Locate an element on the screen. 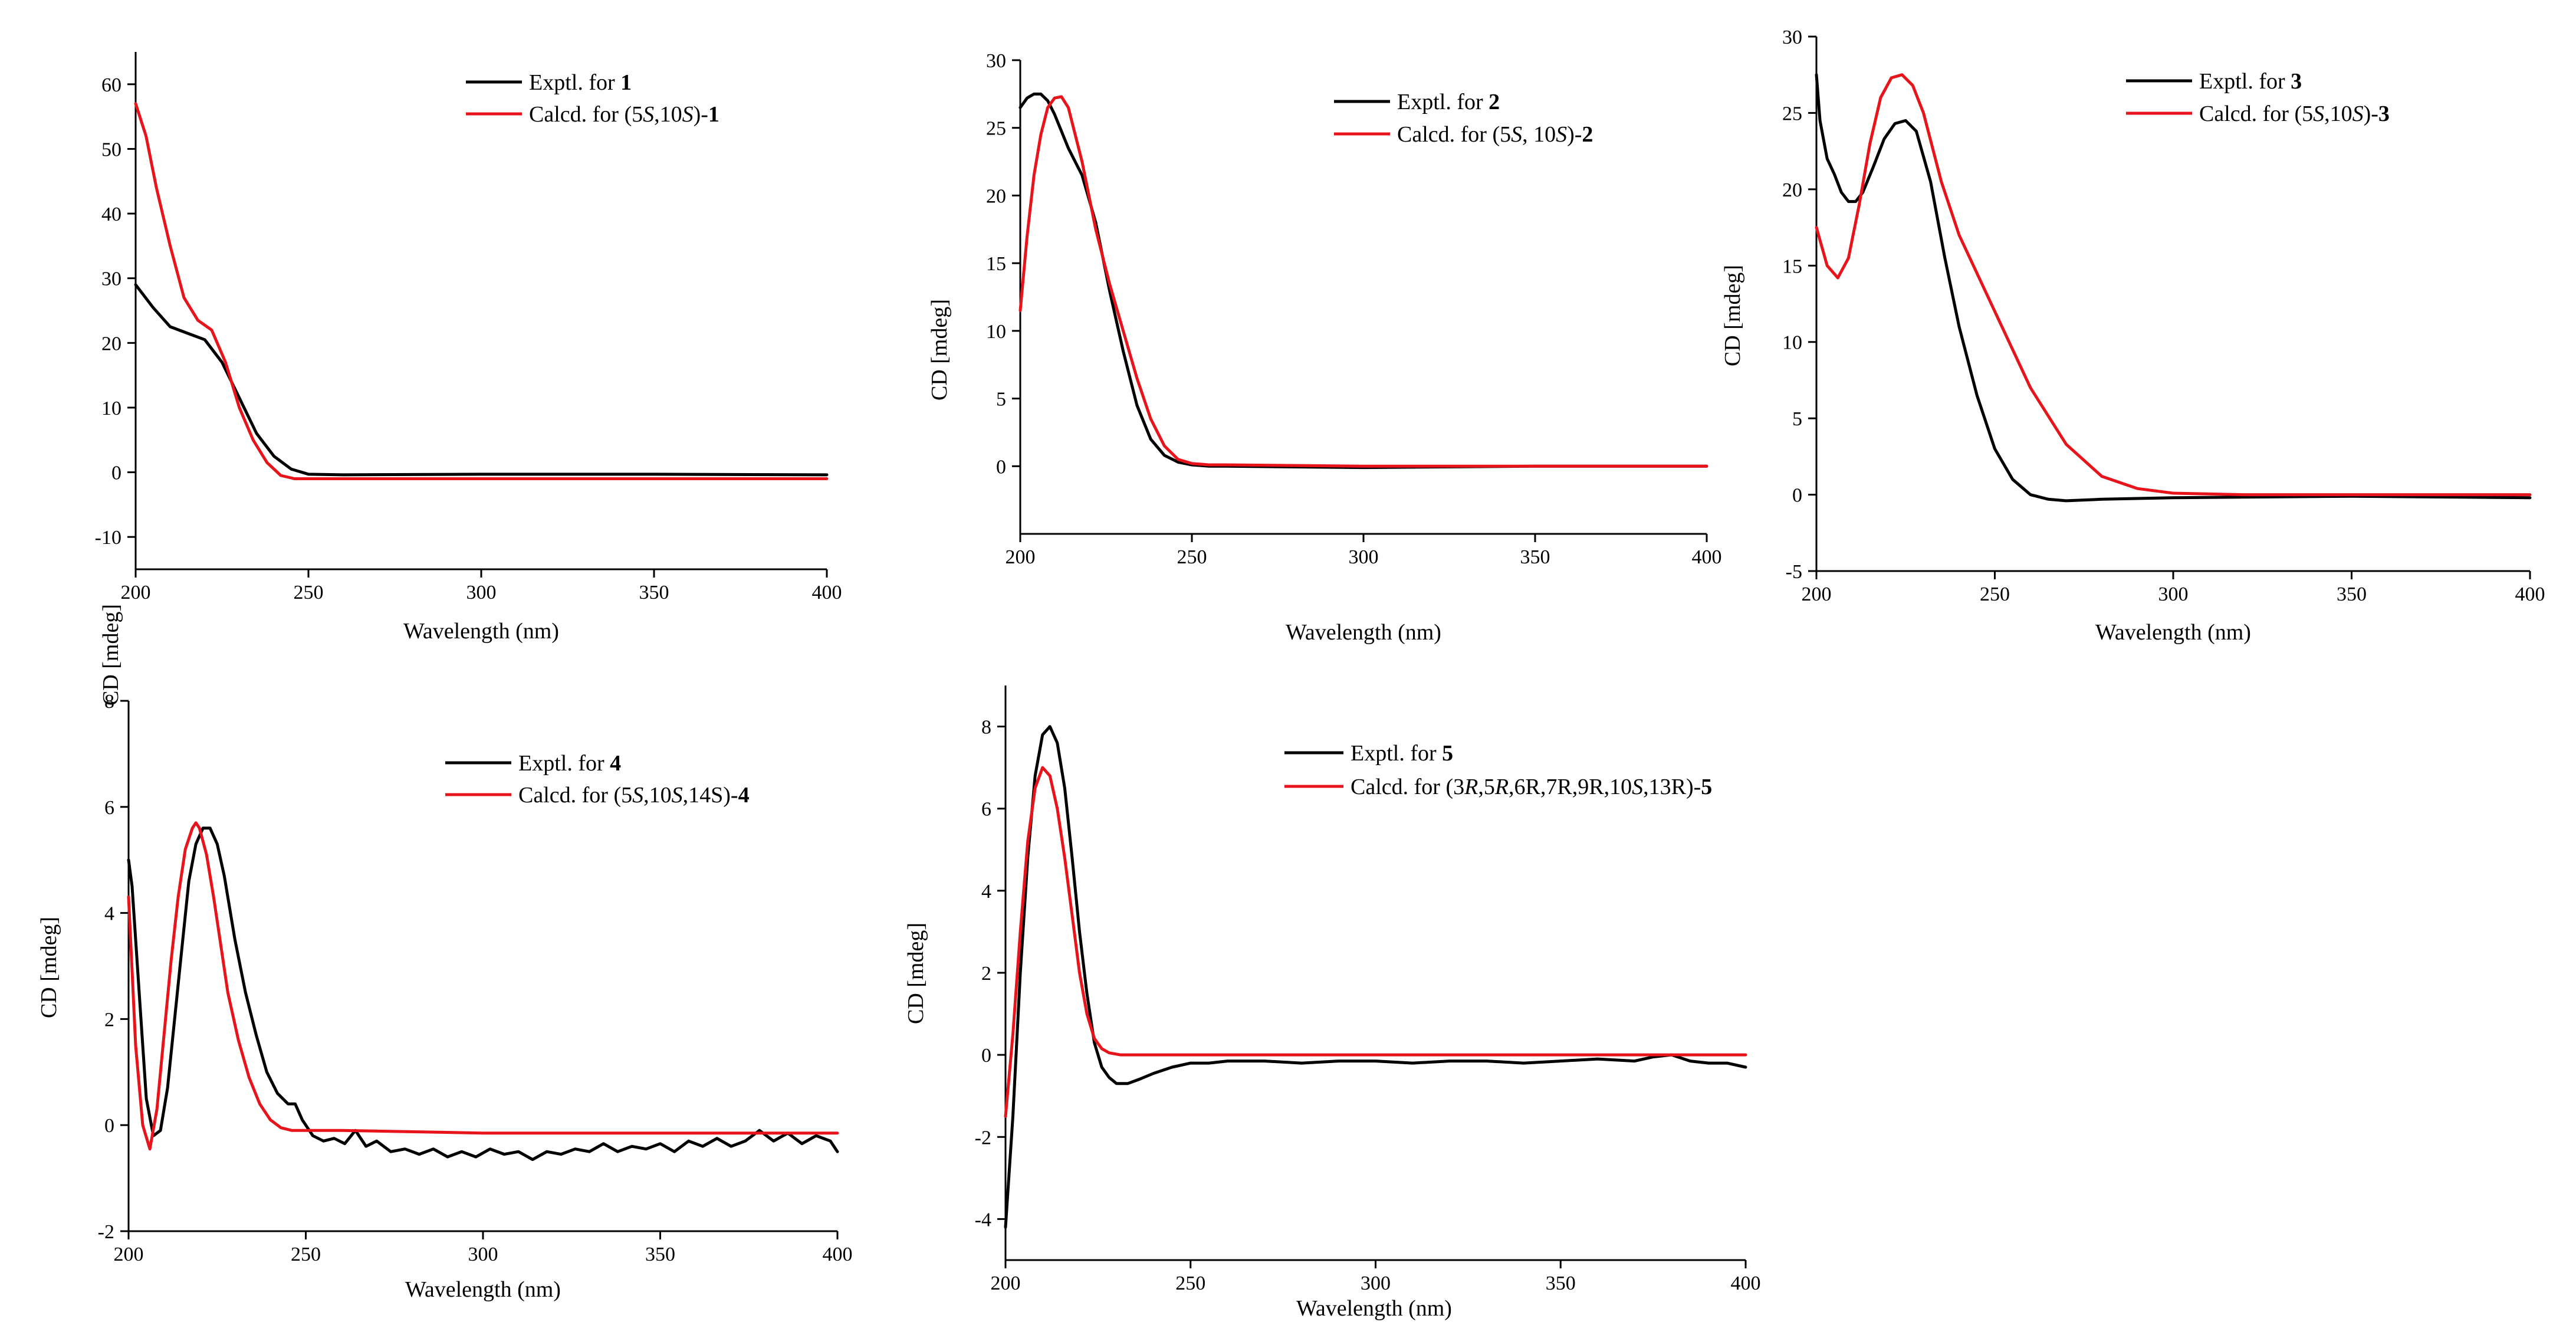  y-tick-label: -5 is located at coordinates (1794, 572).